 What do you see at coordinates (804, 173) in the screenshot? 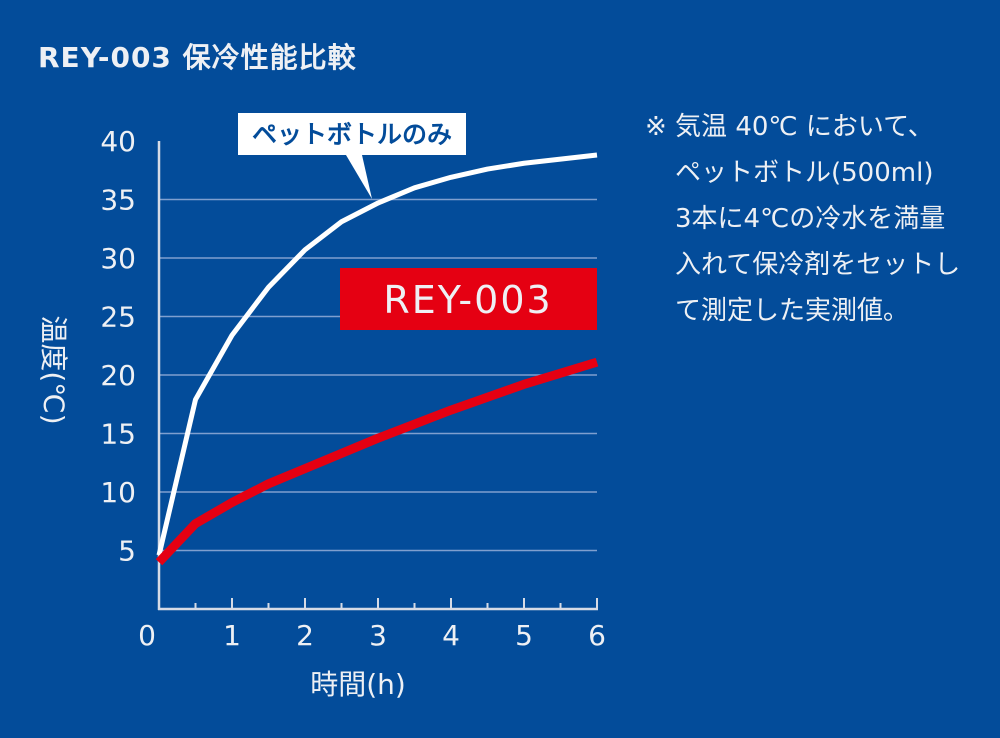
I see `note-line: ペットボトル(500ml)` at bounding box center [804, 173].